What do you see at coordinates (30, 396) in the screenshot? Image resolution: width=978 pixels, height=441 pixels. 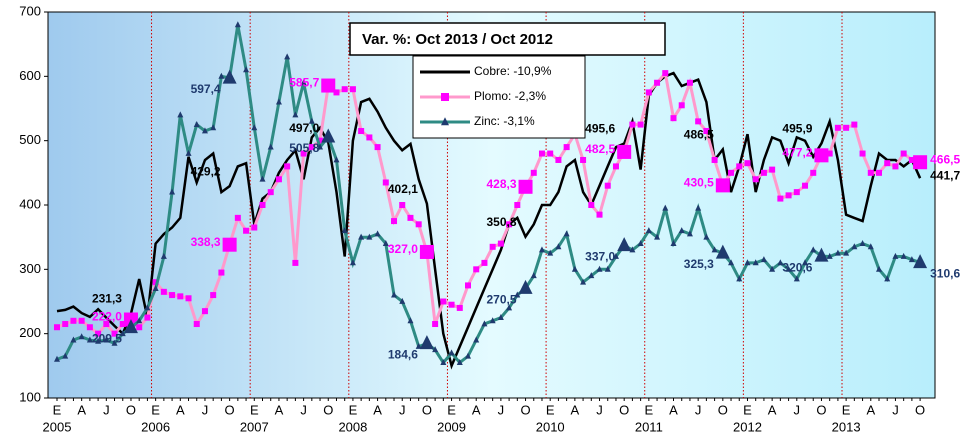 I see `y-tick-label: 100` at bounding box center [30, 396].